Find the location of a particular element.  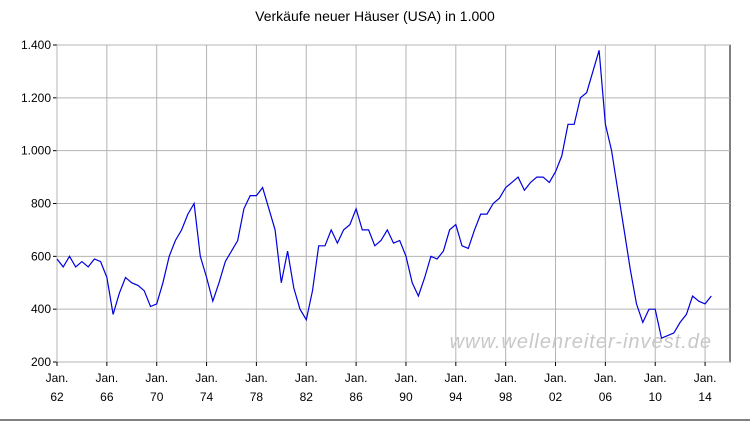

chart-title: Verkäufe neuer Häuser (USA) in 1.000 is located at coordinates (375, 16).